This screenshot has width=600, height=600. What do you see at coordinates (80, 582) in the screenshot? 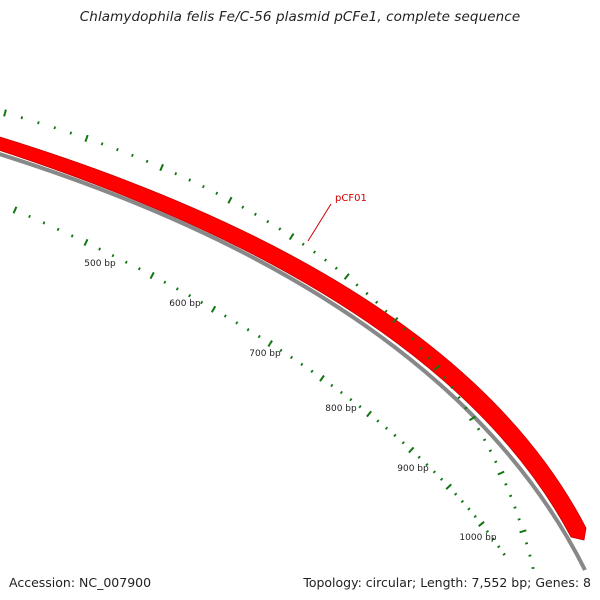
I see `accession-label: Accession: NC_007900` at bounding box center [80, 582].